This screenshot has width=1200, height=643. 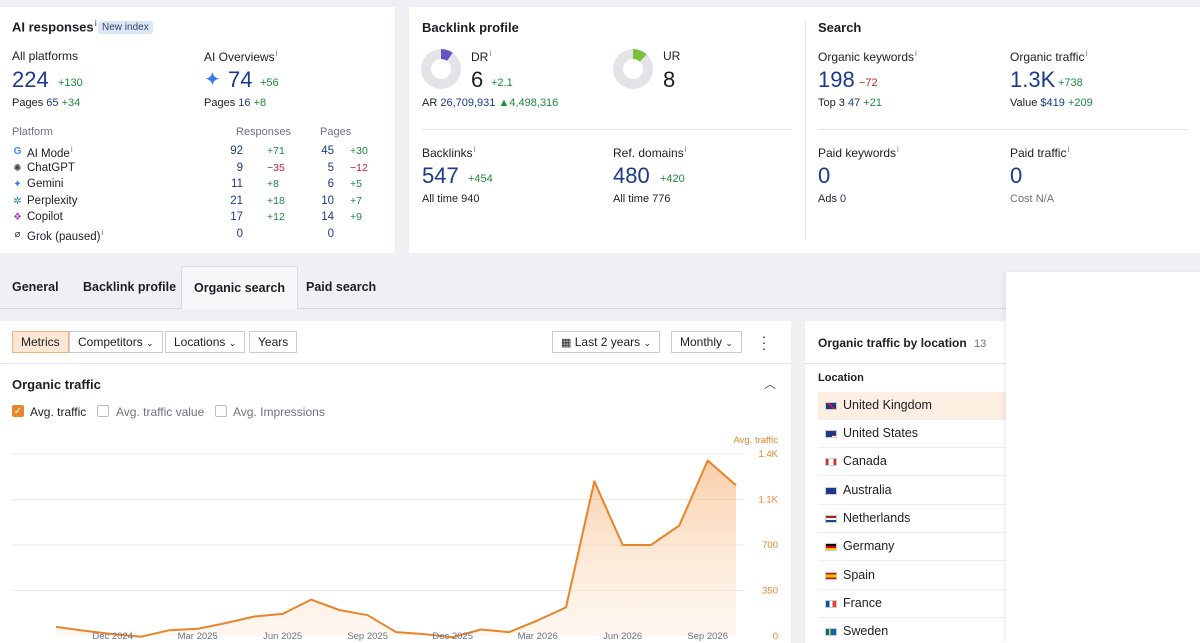 What do you see at coordinates (30, 79) in the screenshot?
I see `all-platforms-value: 224` at bounding box center [30, 79].